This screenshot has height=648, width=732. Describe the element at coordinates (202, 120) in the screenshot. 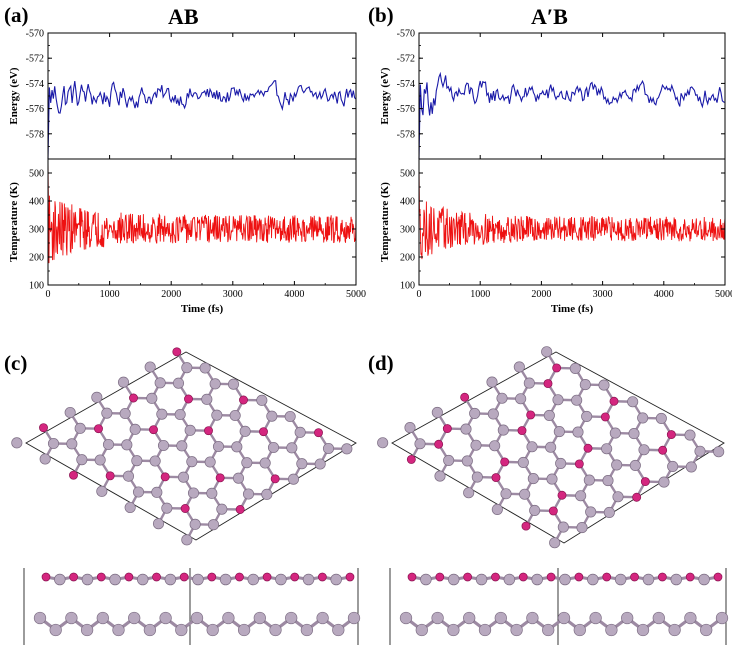

I see `series-line-energy` at that location.